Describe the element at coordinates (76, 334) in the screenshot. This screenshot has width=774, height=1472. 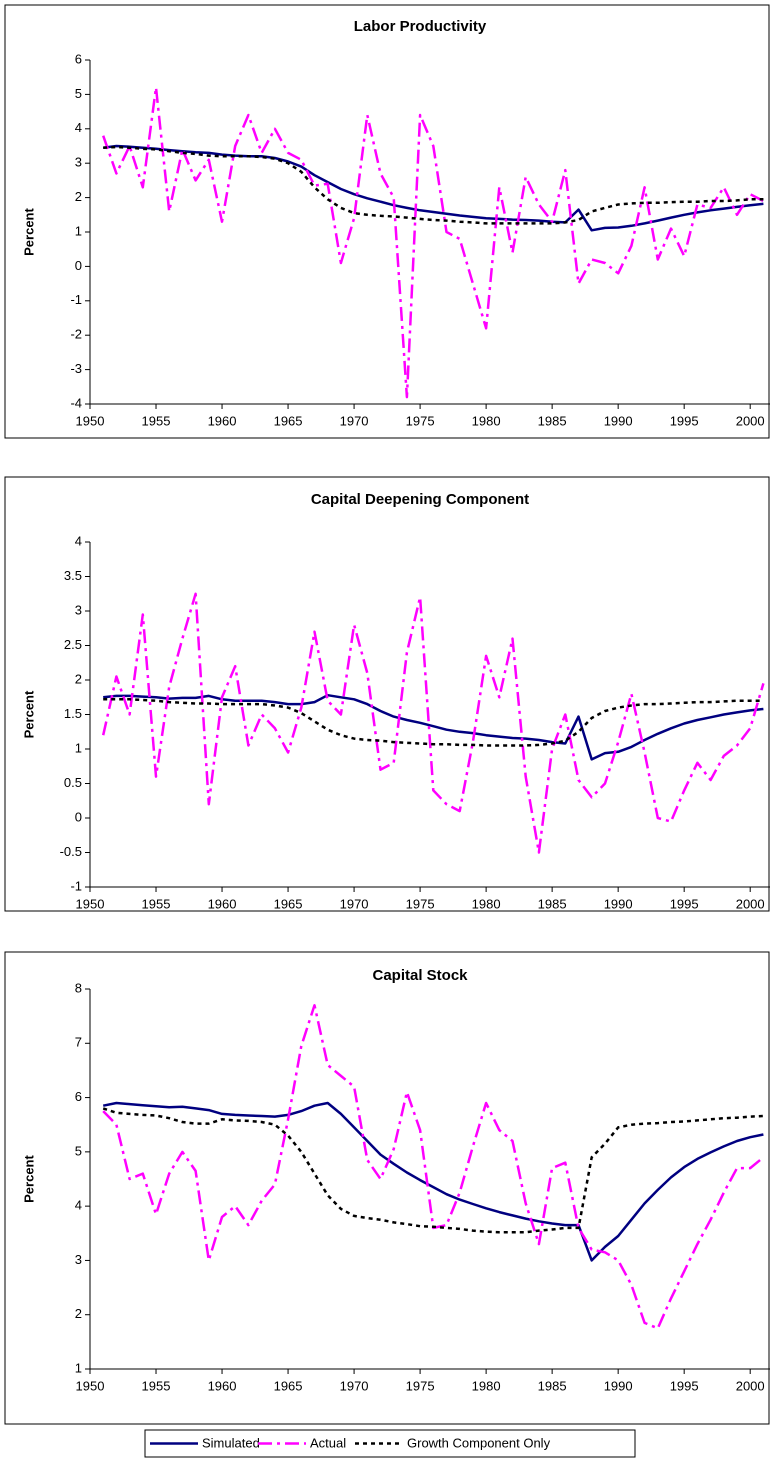
I see `y-tick-label: -2` at that location.